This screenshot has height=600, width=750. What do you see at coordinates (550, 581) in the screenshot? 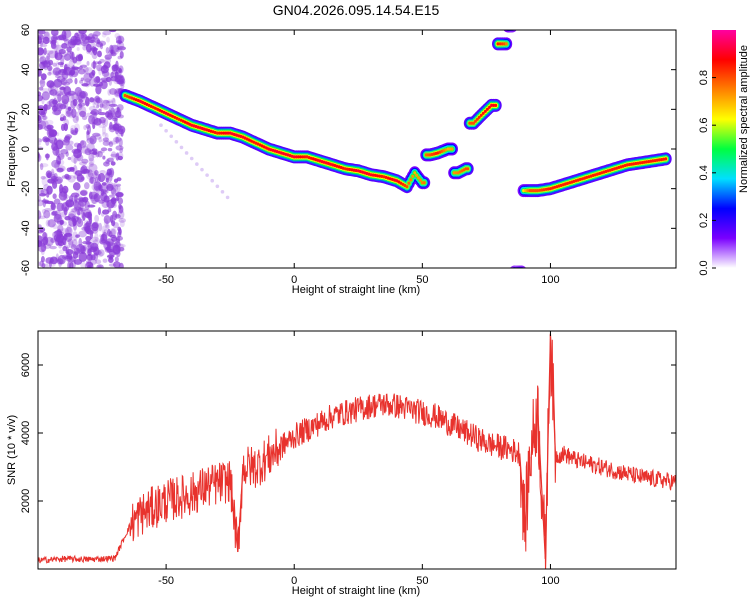
I see `x-tick-label: 100` at bounding box center [550, 581].